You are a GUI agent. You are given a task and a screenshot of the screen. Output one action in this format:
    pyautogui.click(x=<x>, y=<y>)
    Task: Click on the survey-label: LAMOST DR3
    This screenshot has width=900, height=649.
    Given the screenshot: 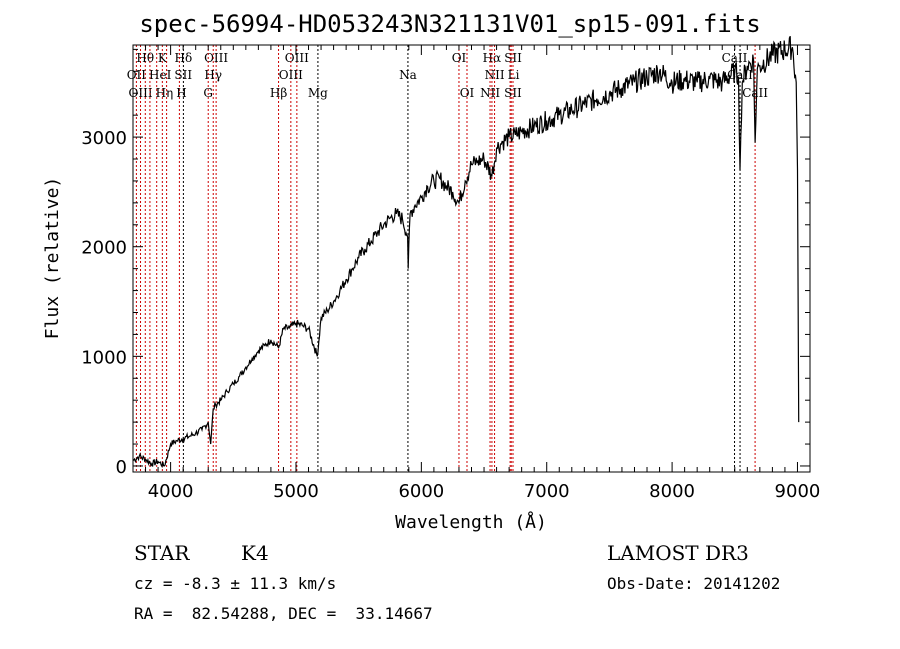 What is the action you would take?
    pyautogui.click(x=678, y=553)
    